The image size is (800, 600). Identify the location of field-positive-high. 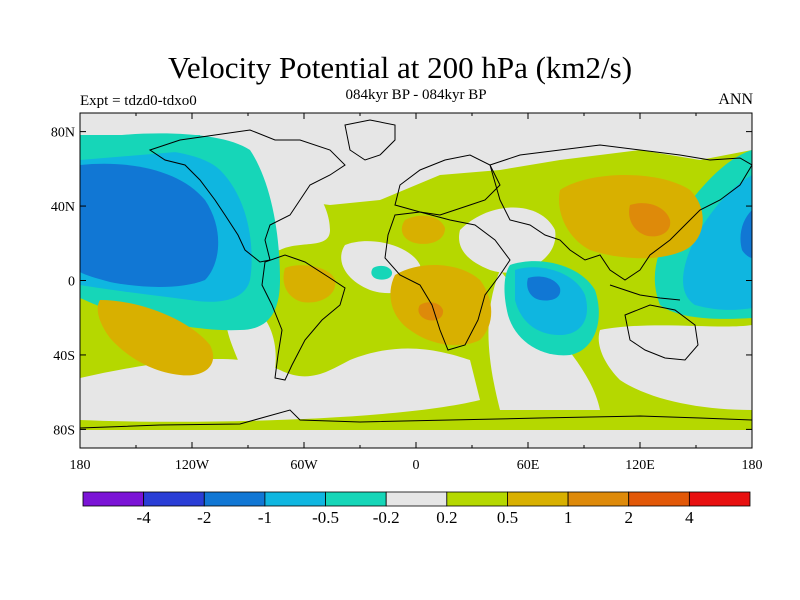
(544, 262).